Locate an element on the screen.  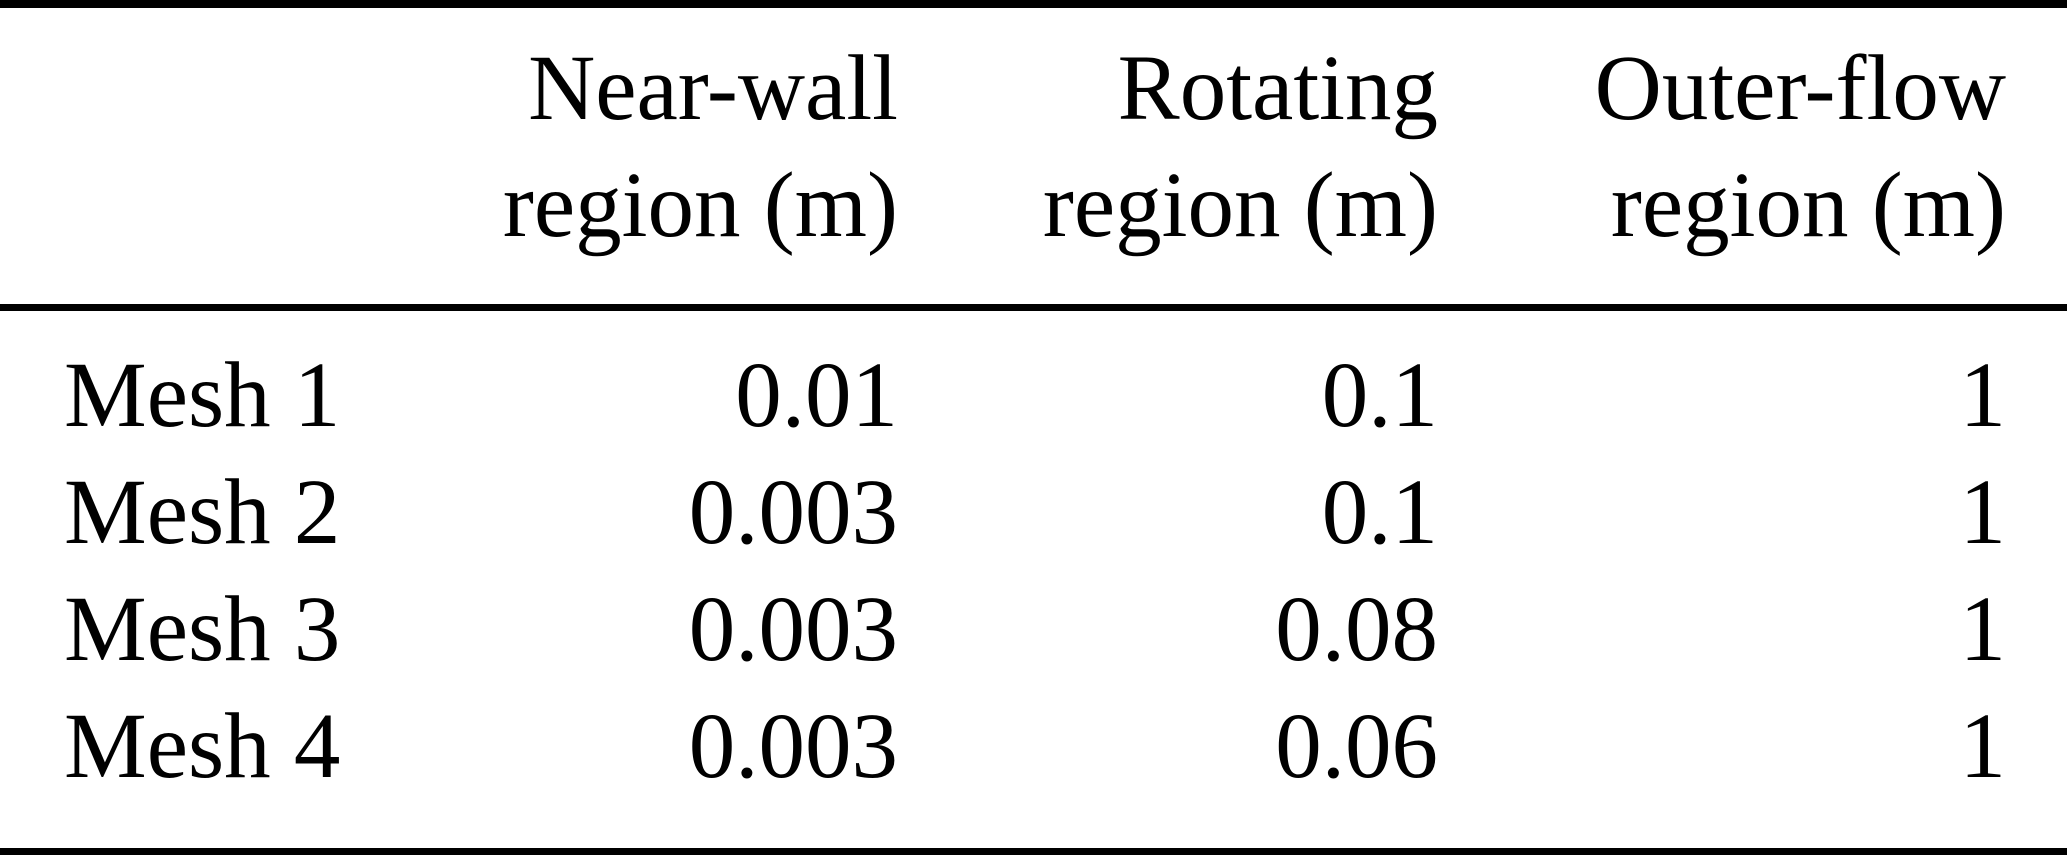
header-rotating-region: Rotating region (m) is located at coordinates (1168, 157).